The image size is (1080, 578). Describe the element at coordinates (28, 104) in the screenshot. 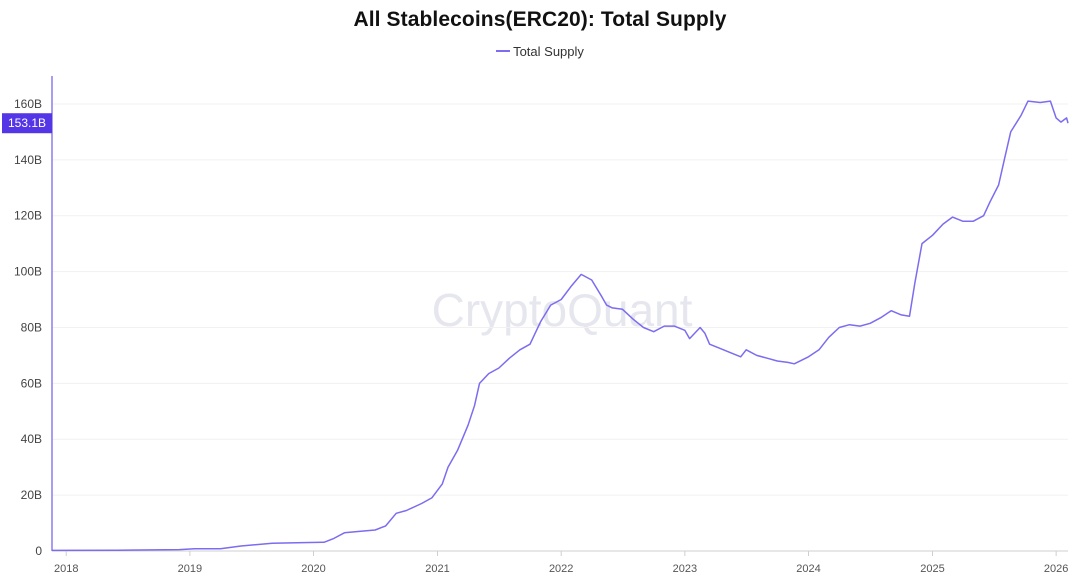

I see `y-tick-label: 160B` at that location.